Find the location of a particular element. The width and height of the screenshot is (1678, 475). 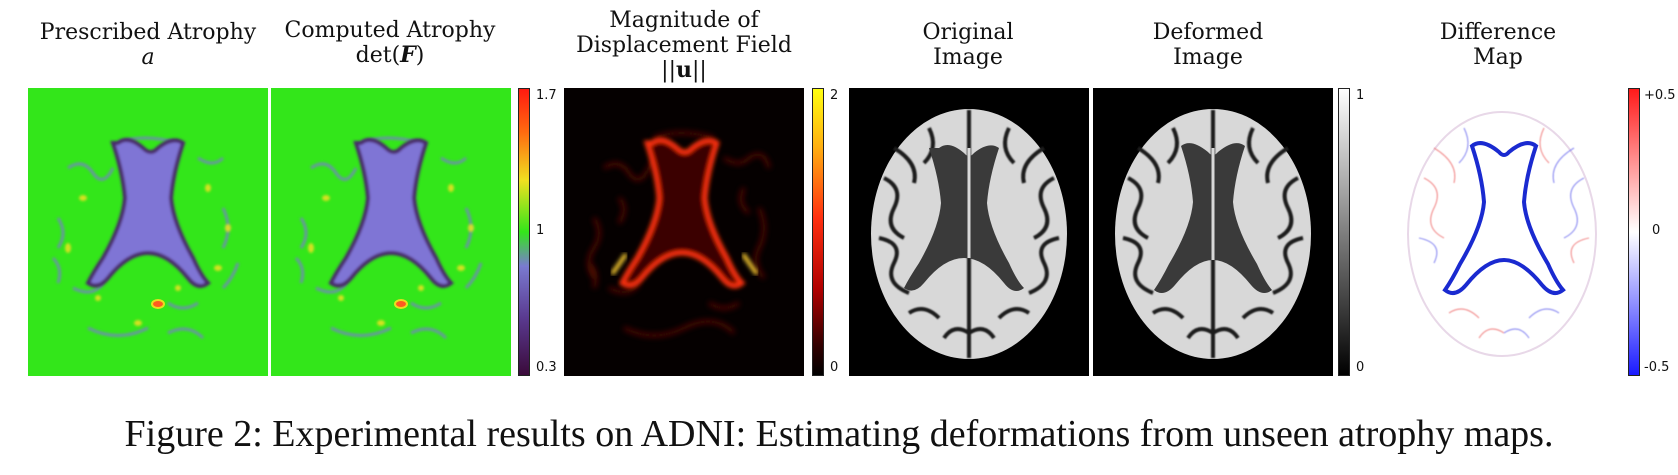

title-difference-map: Difference Map is located at coordinates (1498, 45).